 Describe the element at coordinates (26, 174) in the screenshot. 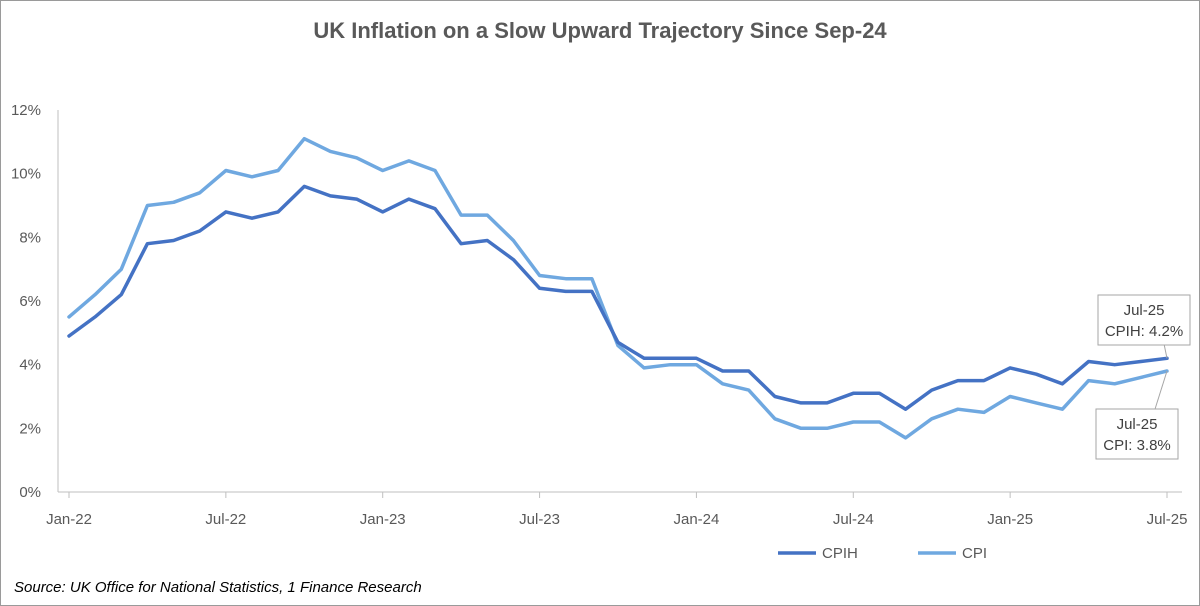

I see `y-tick-label: 10%` at that location.